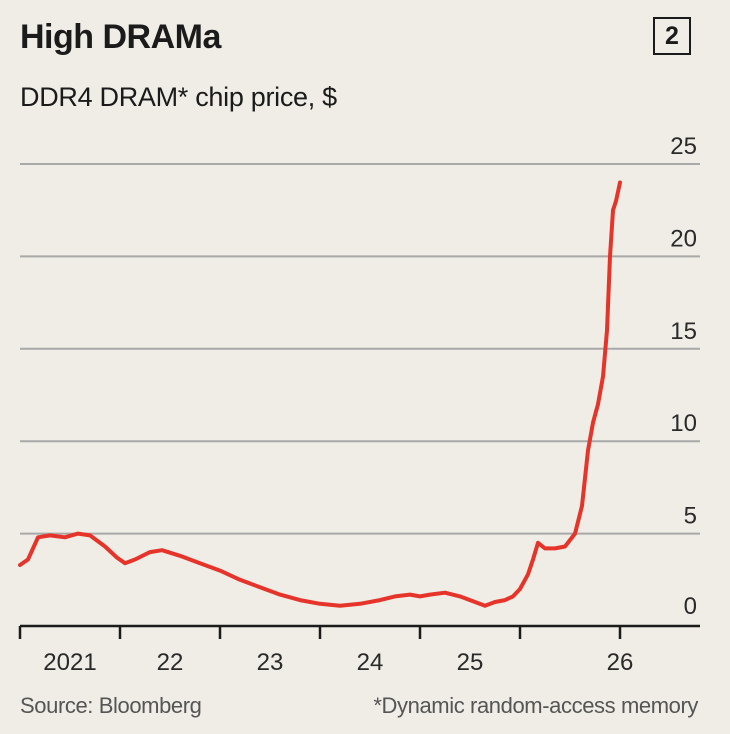  What do you see at coordinates (683, 376) in the screenshot?
I see `y-axis-tick-labels: 0 5 10 15 20 25` at bounding box center [683, 376].